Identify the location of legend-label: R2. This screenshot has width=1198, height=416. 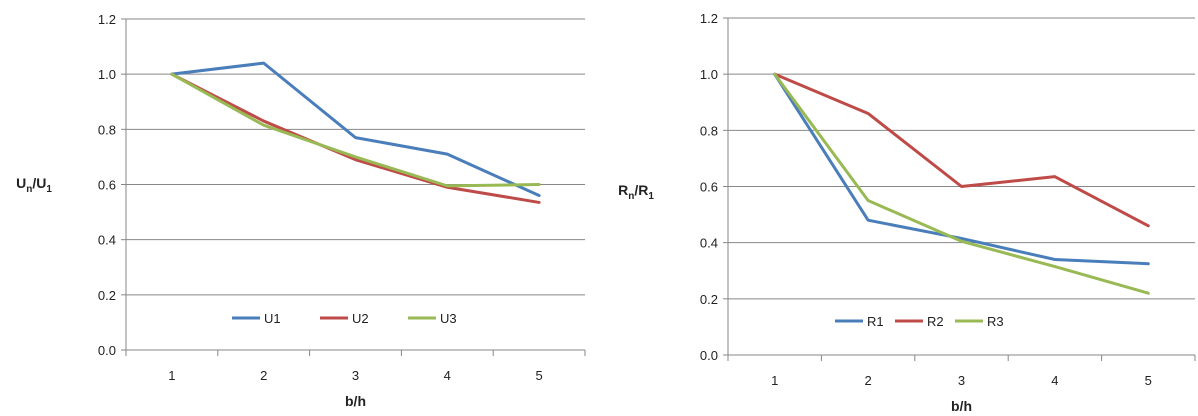
(935, 321).